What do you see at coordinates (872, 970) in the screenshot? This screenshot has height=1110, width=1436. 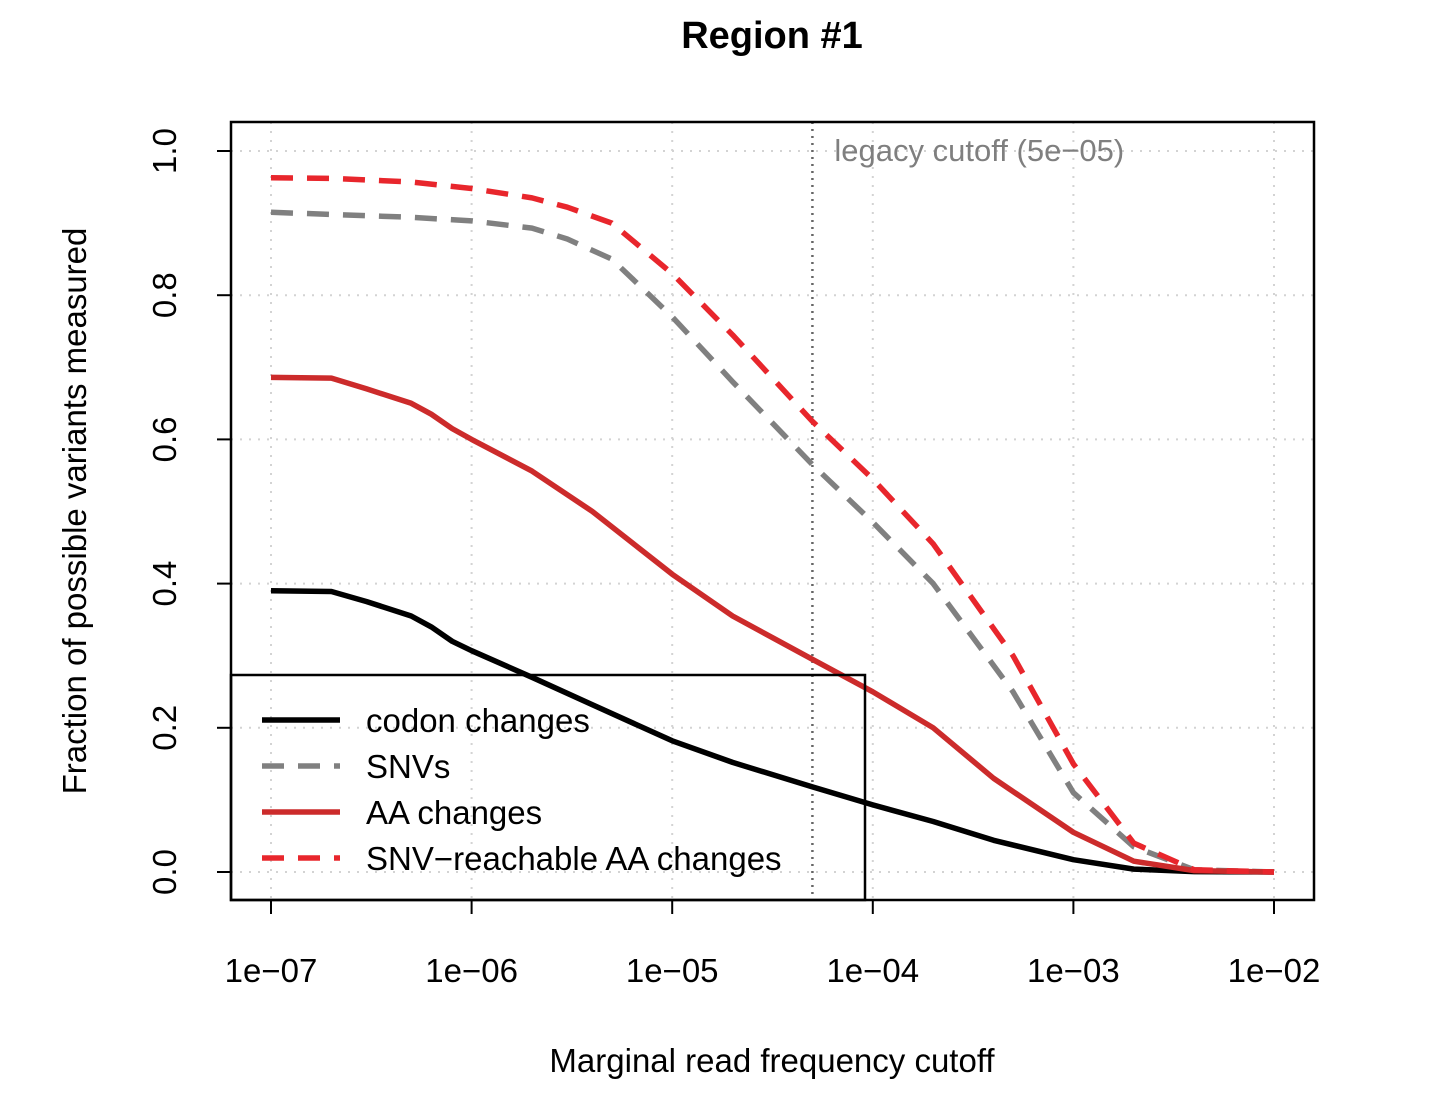 I see `x-tick-label: 1e−04` at bounding box center [872, 970].